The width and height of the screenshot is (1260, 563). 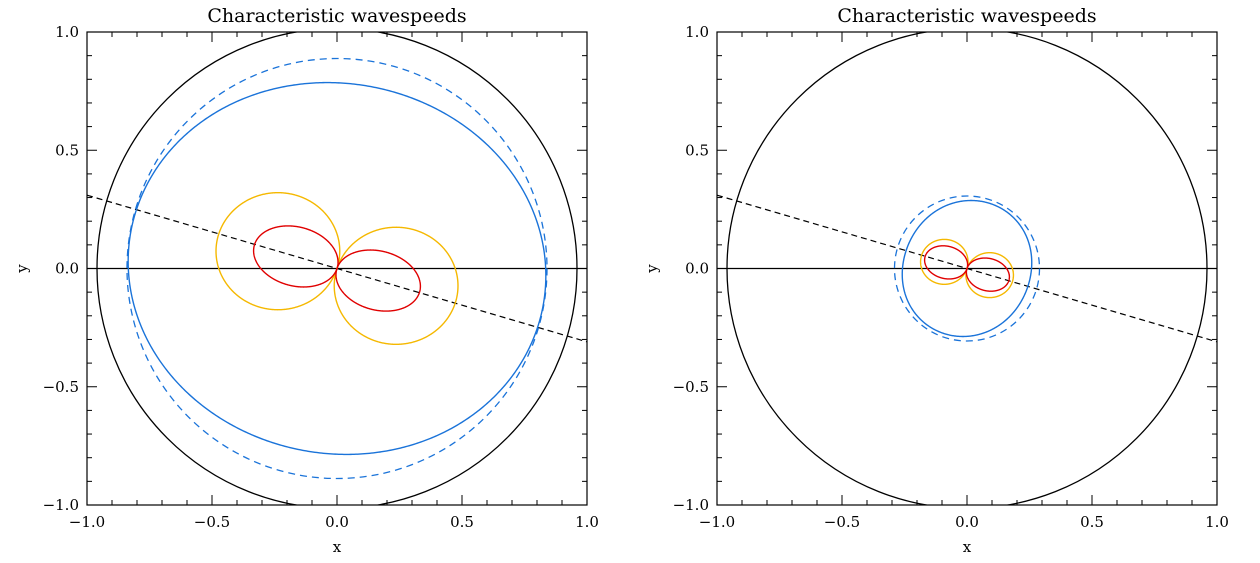 I want to click on fast-dashed-circle, so click(x=967, y=268).